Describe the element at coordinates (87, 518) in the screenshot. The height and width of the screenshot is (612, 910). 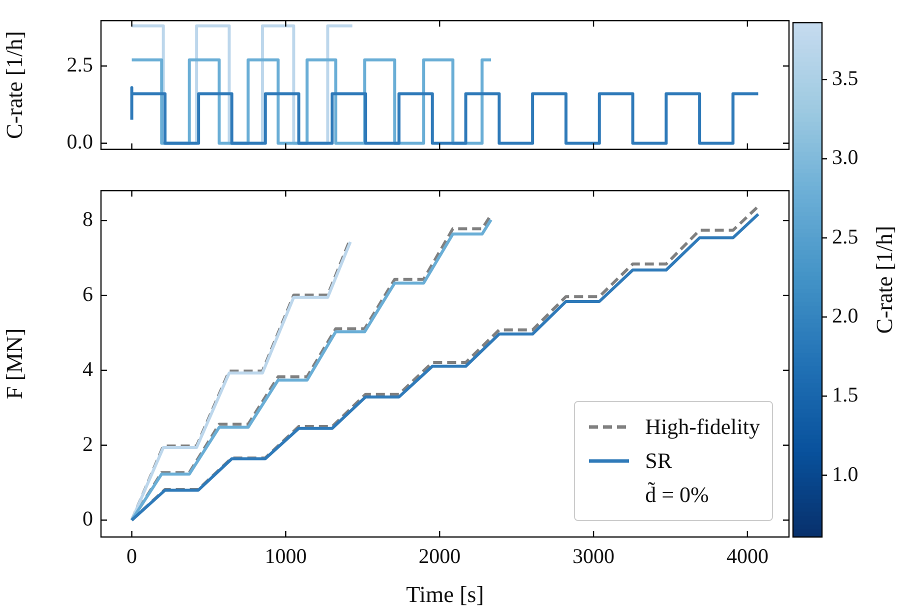
I see `y-tick-label: 0` at that location.